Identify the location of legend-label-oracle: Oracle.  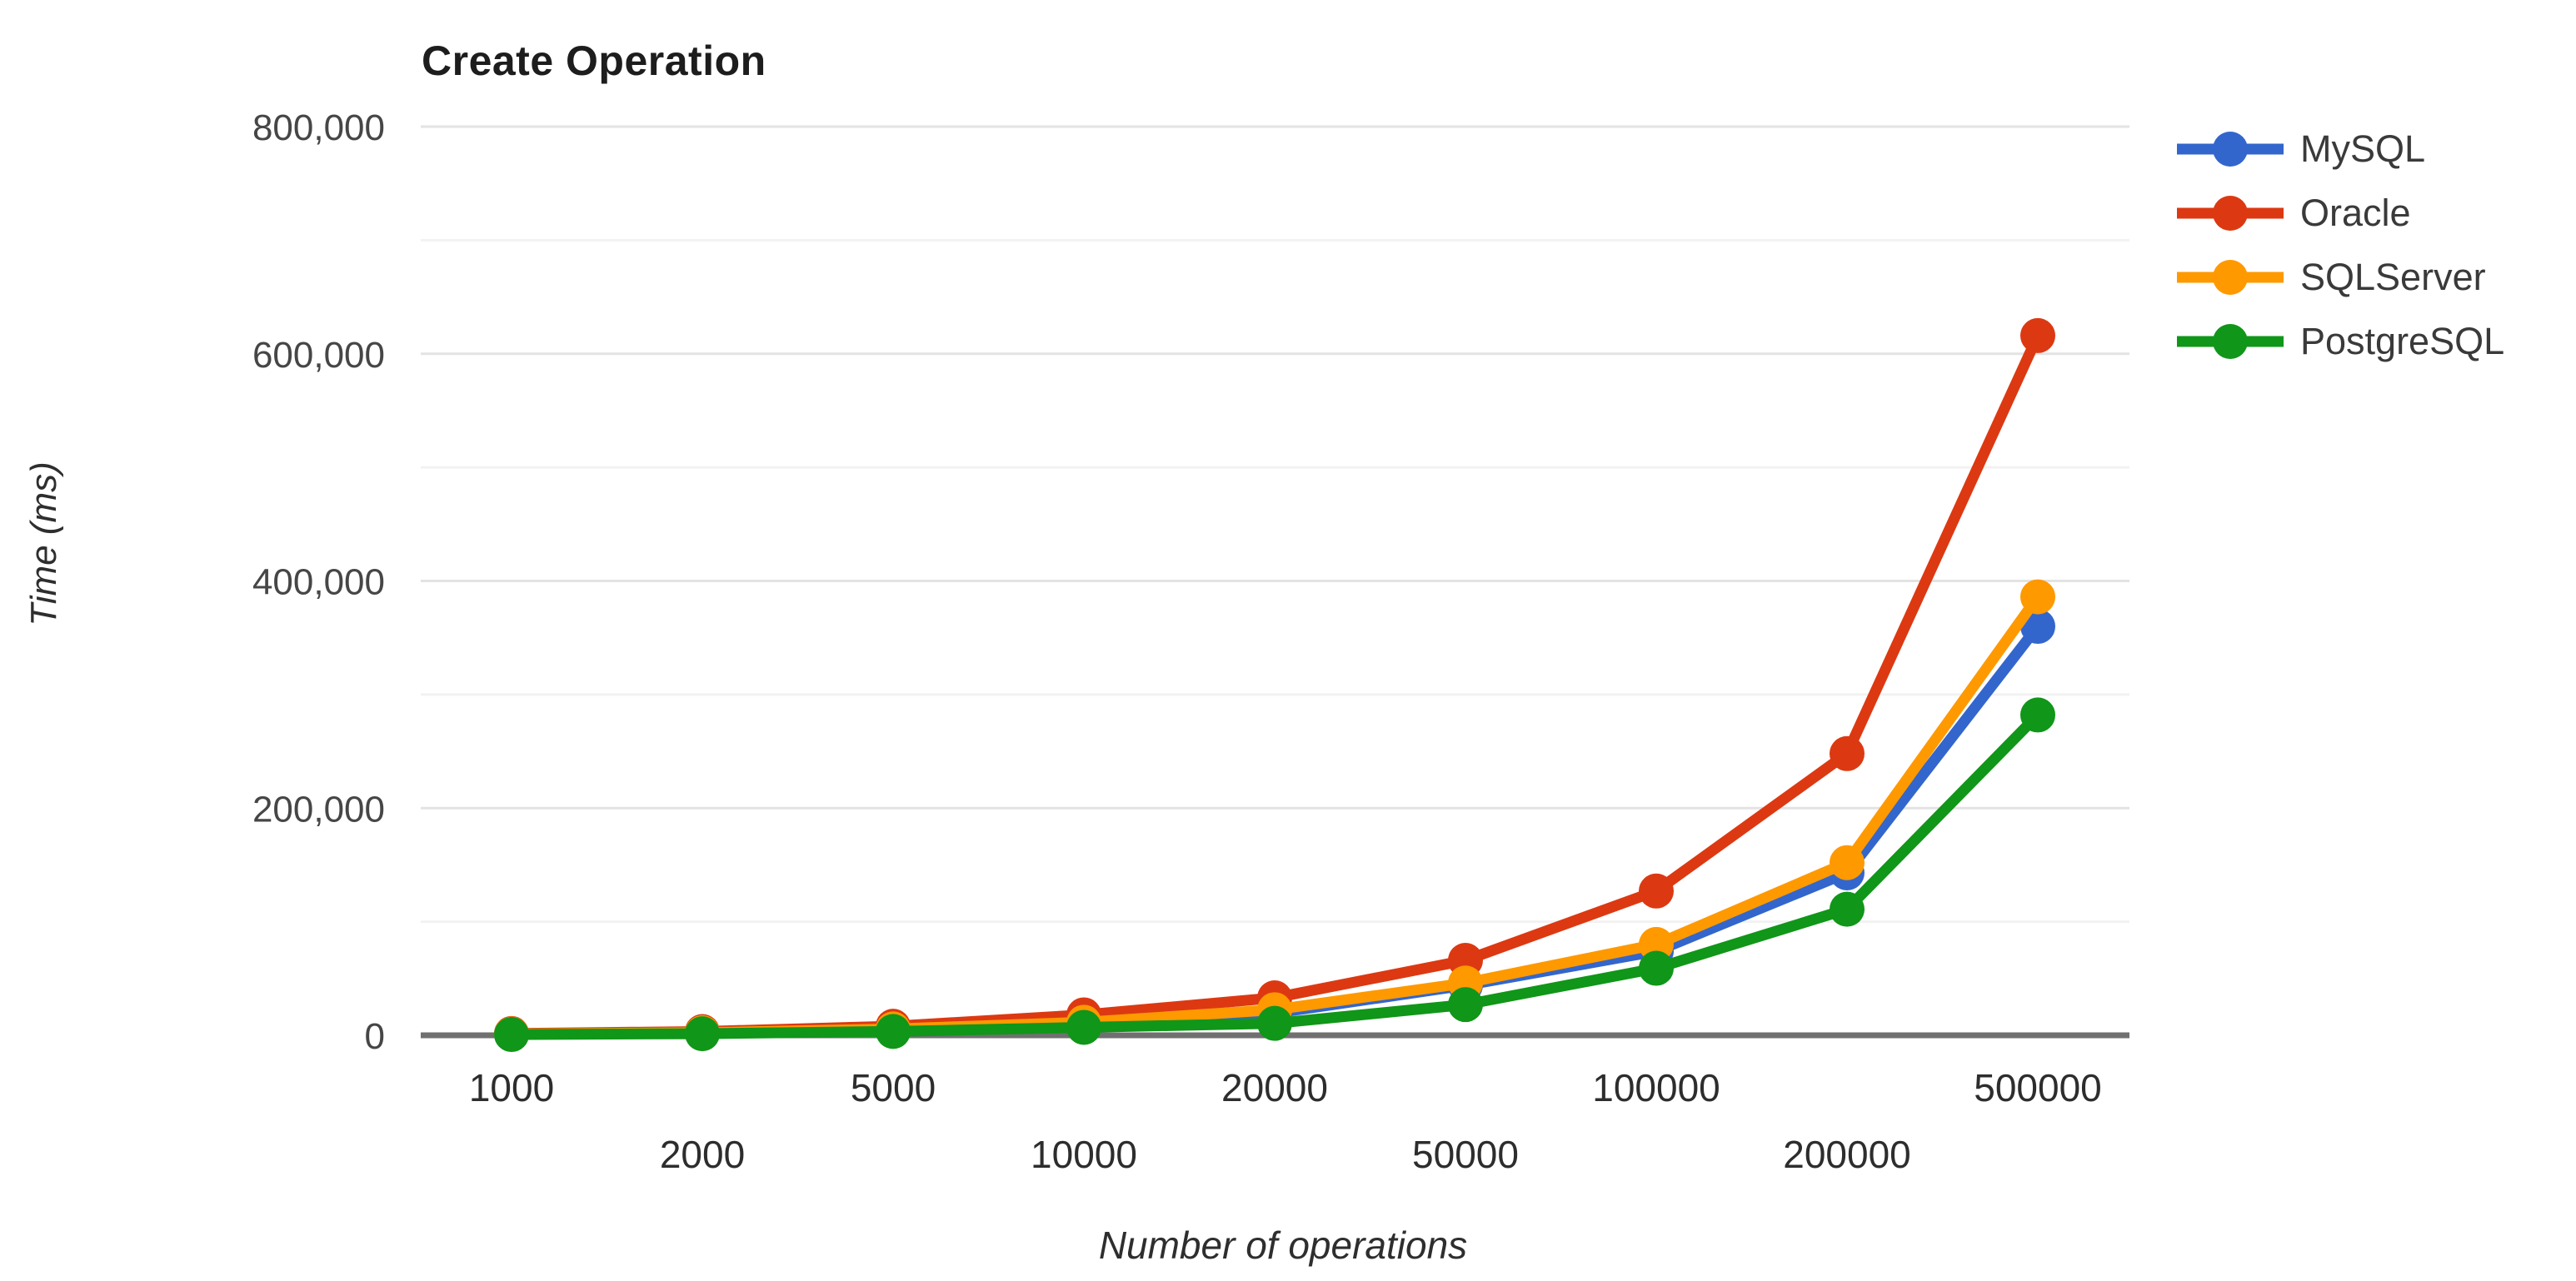
(2355, 212).